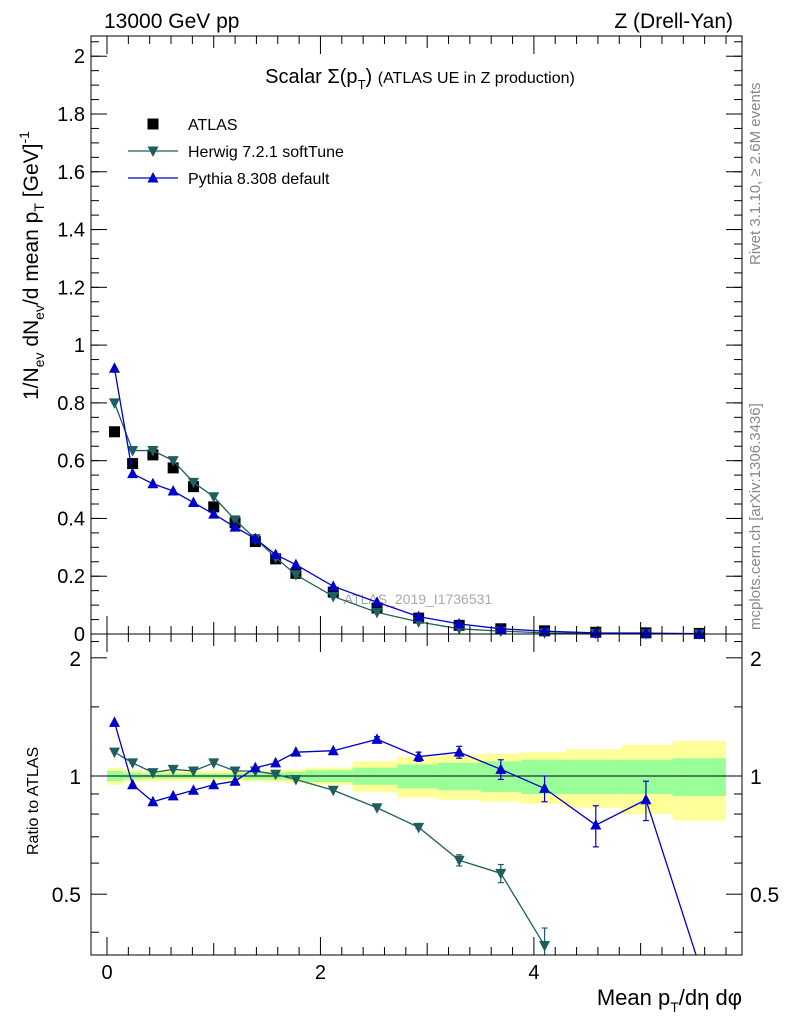  What do you see at coordinates (75, 777) in the screenshot?
I see `ratio-y-tick-label: 1` at bounding box center [75, 777].